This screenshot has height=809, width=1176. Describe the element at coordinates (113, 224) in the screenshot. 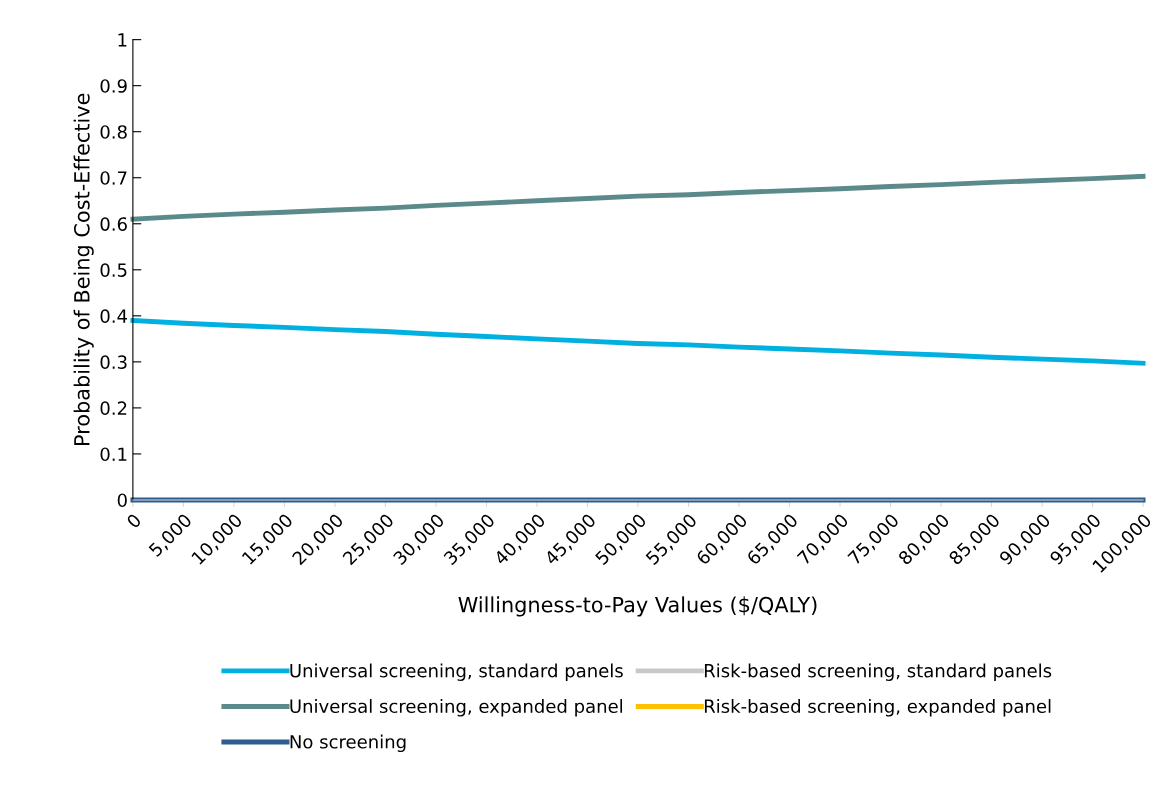

I see `y-tick-label: 0.6` at that location.